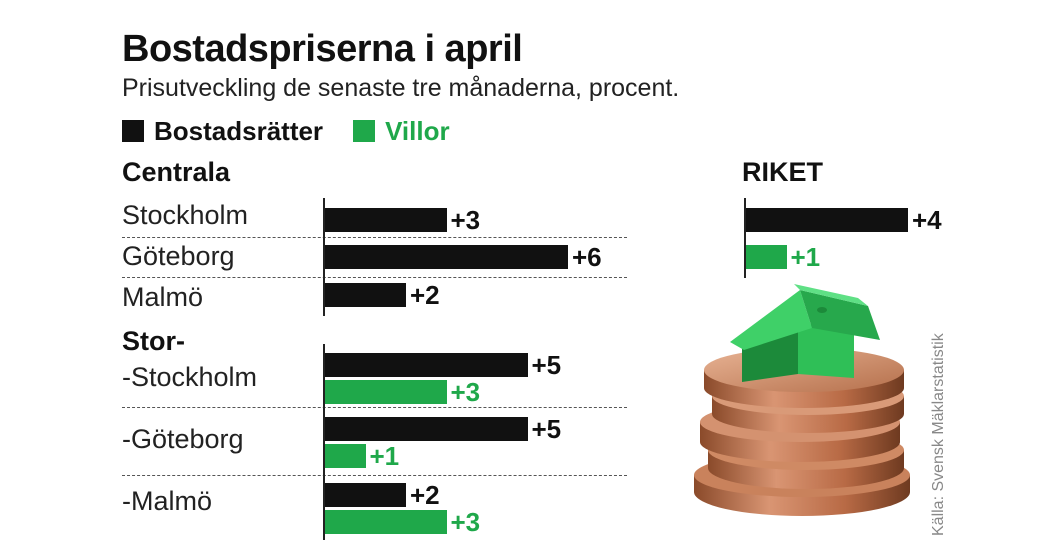 Image resolution: width=1058 pixels, height=554 pixels. What do you see at coordinates (745, 238) in the screenshot?
I see `axis-riket` at bounding box center [745, 238].